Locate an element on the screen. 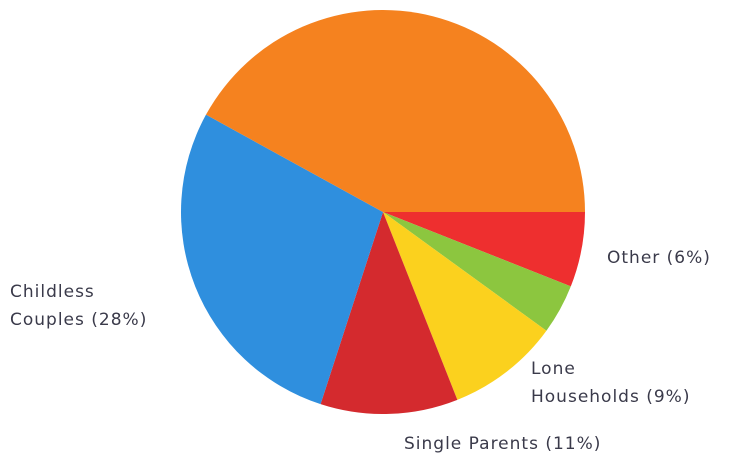  slice-label: Childless Couples (28%) is located at coordinates (79, 306).